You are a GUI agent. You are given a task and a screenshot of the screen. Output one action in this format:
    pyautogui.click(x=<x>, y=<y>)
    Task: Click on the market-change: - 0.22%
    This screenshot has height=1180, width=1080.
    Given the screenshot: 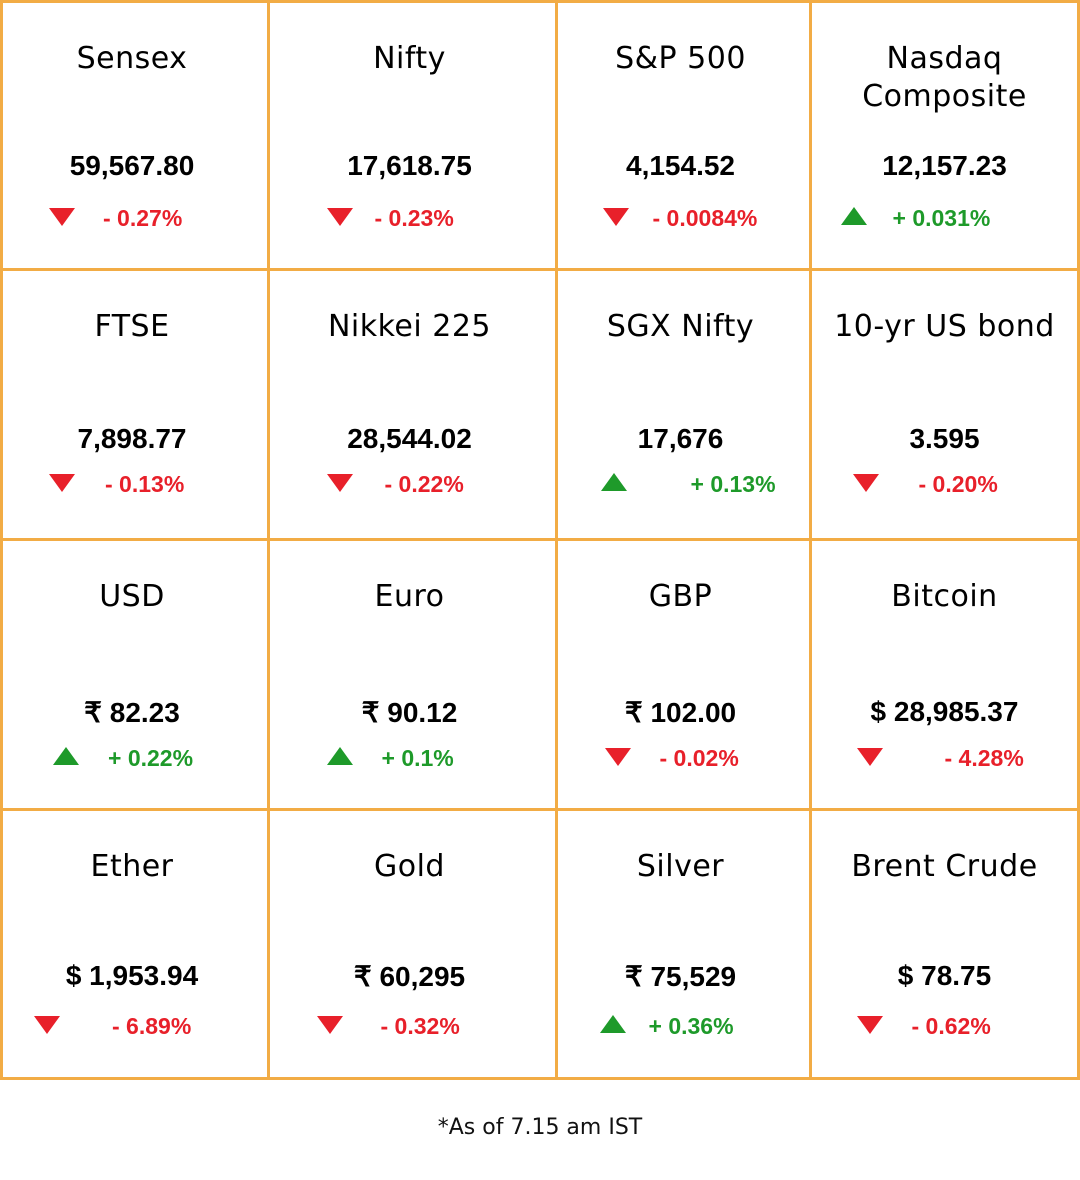 What is the action you would take?
    pyautogui.click(x=409, y=484)
    